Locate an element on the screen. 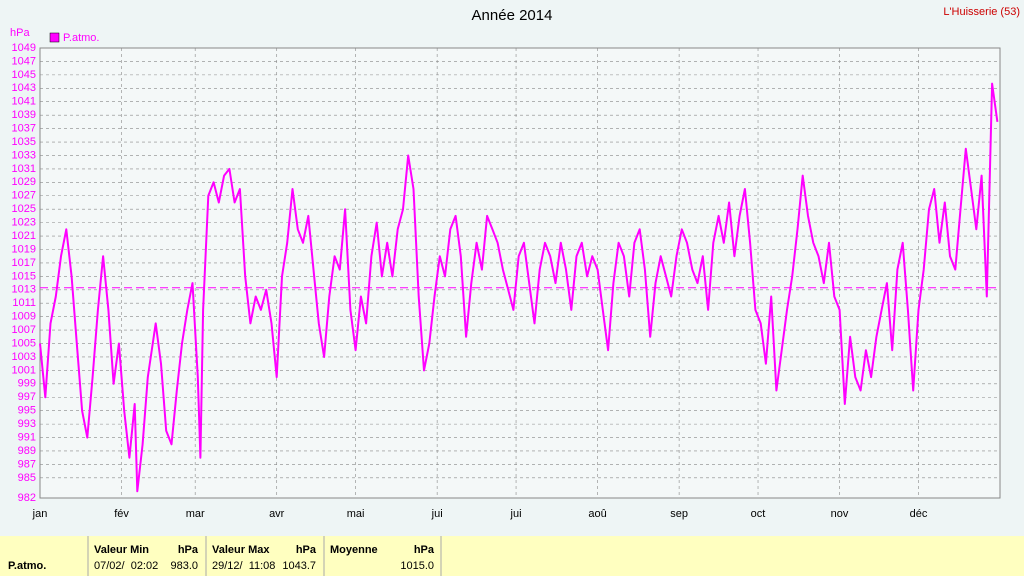  y-tick-label: 991 is located at coordinates (27, 437).